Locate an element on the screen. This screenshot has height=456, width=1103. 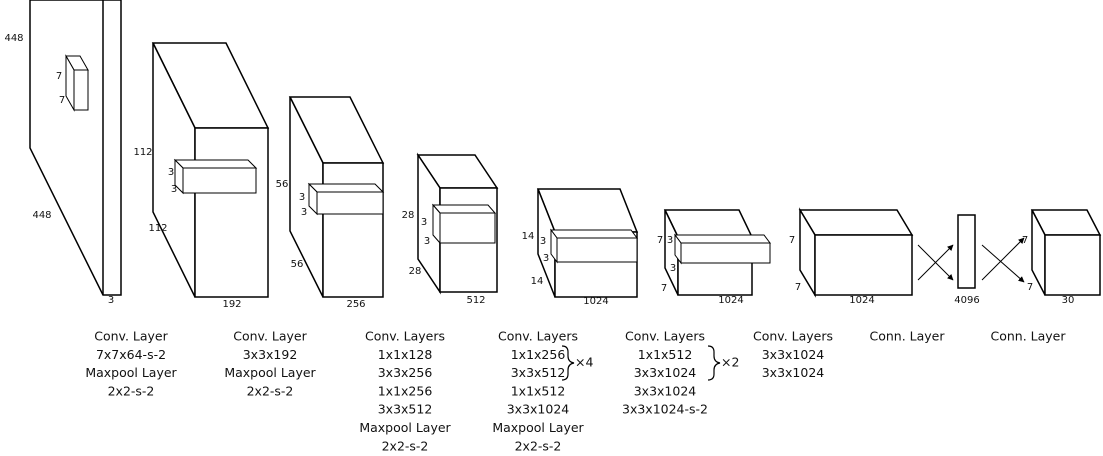
connections is located at coordinates (971, 260).